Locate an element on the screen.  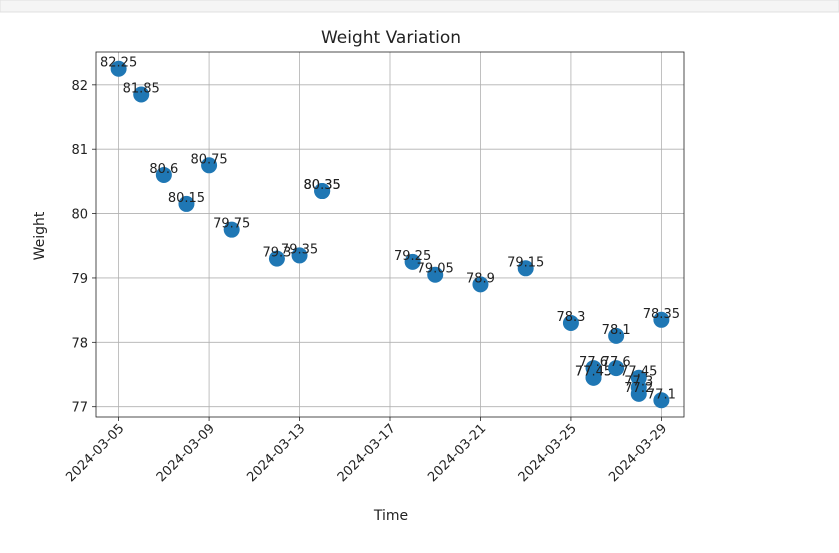
data-label: 78.35 is located at coordinates (661, 314).